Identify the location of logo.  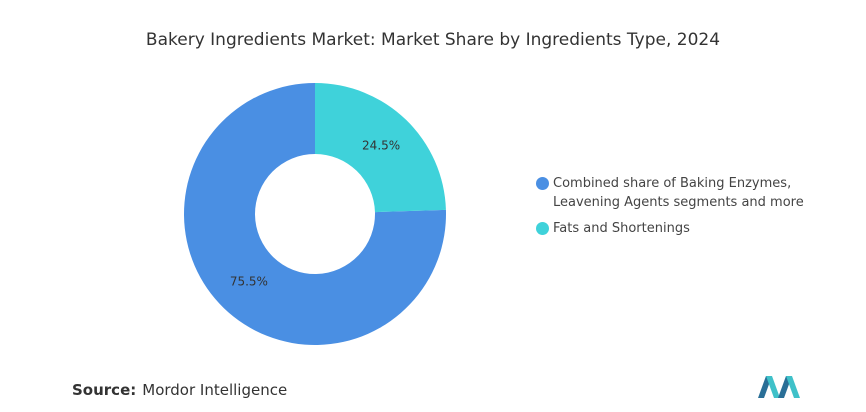
(779, 387).